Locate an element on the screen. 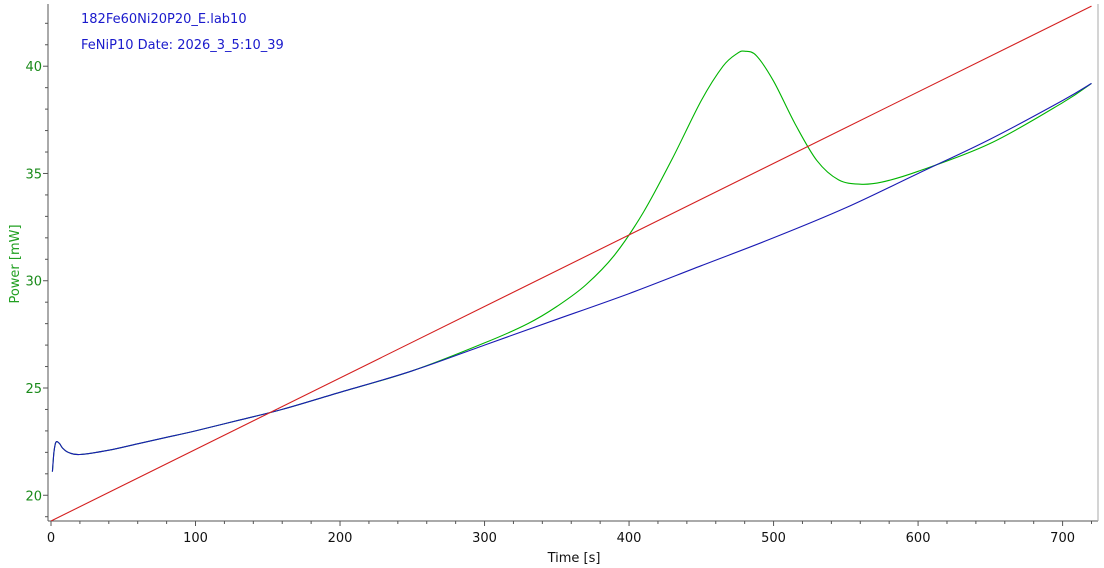 This screenshot has height=568, width=1104. y-tick-label: 35 is located at coordinates (33, 174).